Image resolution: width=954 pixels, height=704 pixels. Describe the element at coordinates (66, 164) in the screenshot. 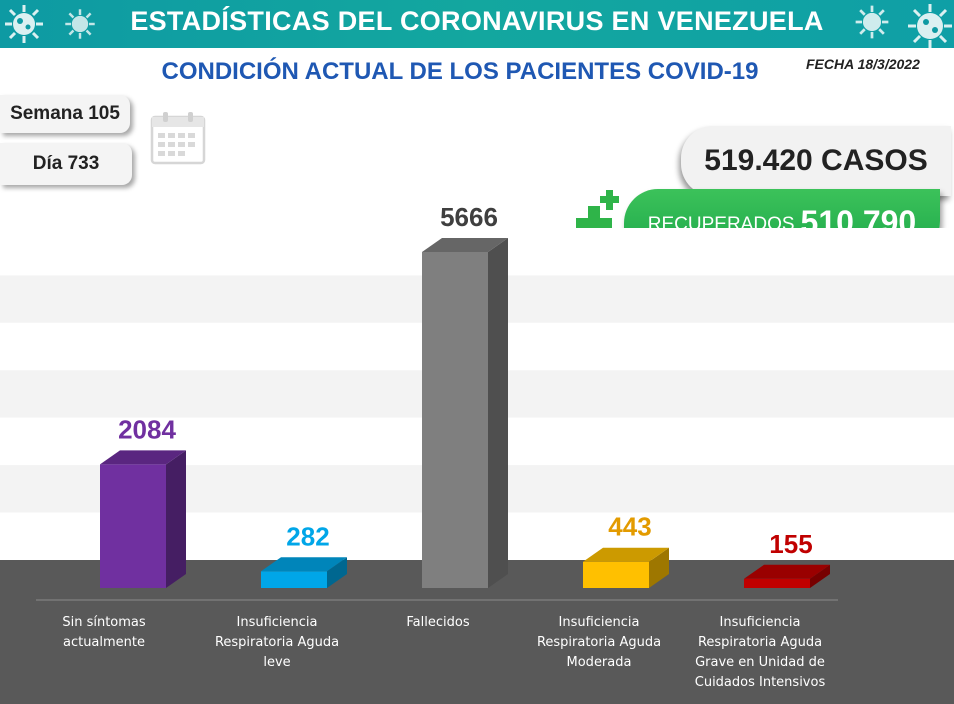

I see `day-badge: Día 733` at that location.